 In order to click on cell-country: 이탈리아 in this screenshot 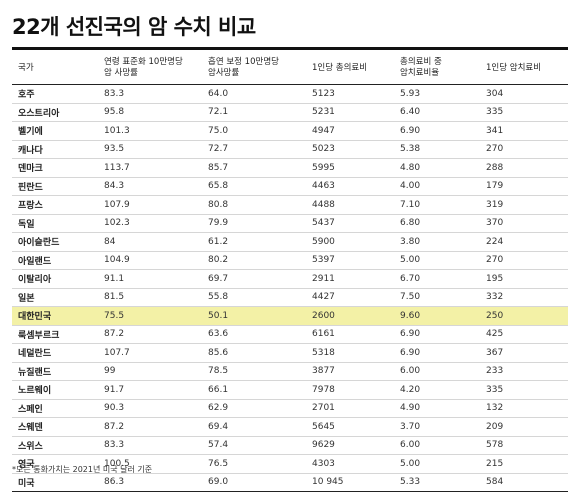, I will do `click(55, 279)`.